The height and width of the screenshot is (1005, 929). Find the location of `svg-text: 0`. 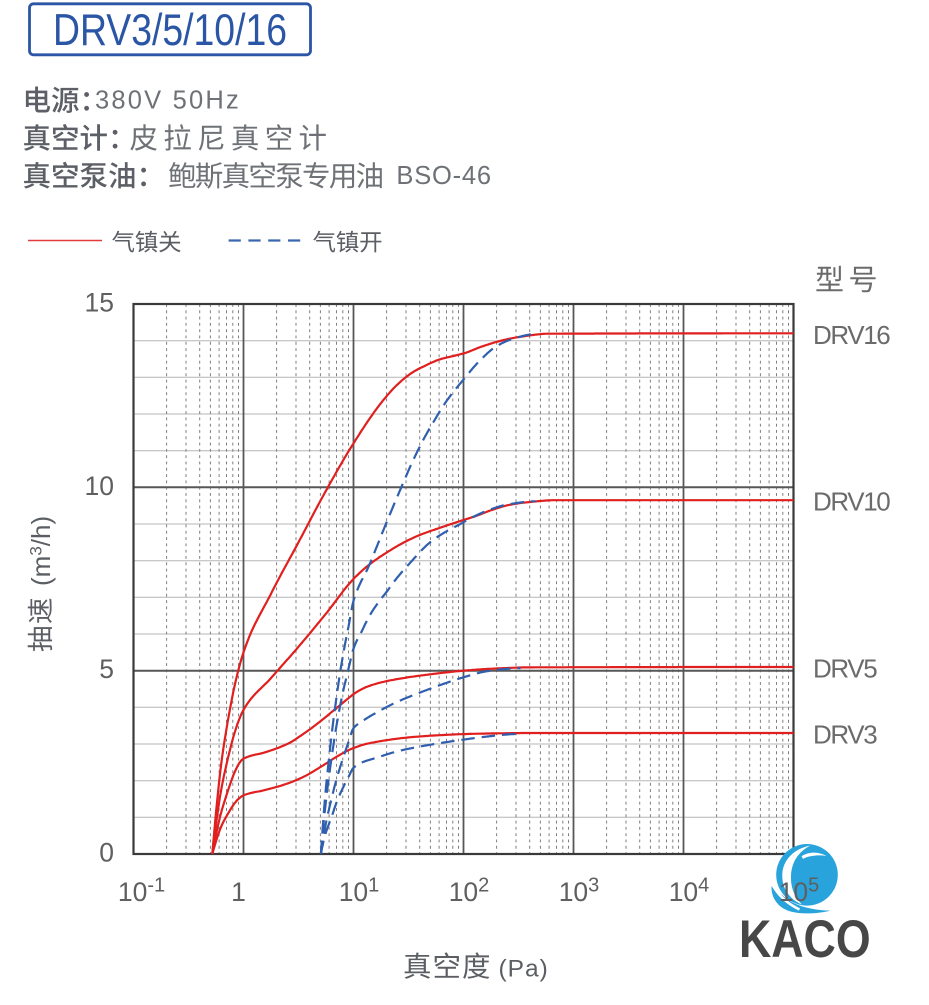

svg-text: 0 is located at coordinates (106, 853).